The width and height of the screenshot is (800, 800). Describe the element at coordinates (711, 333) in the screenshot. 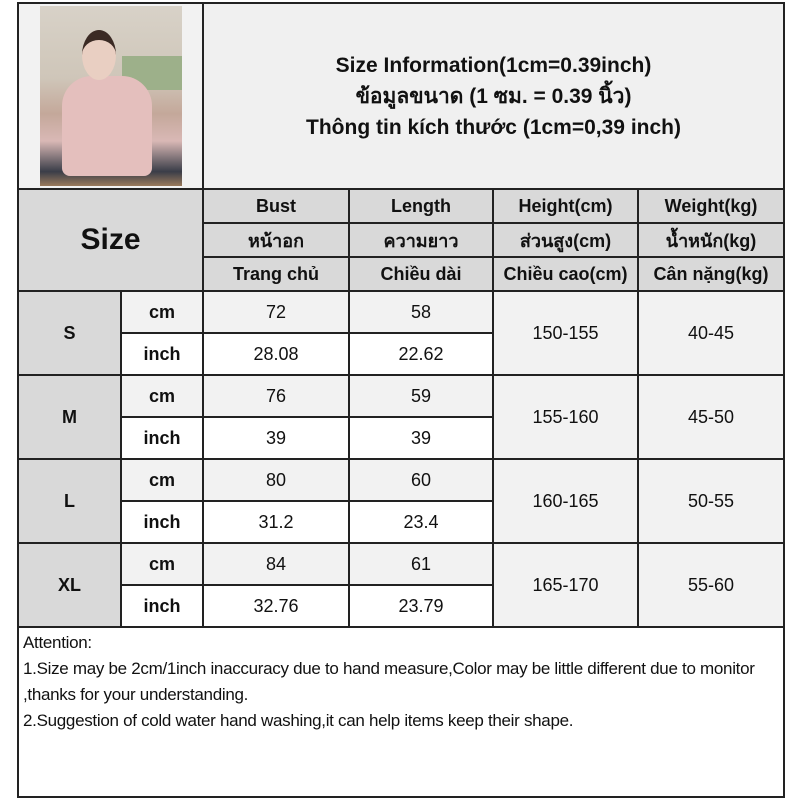

I see `weight-range: 40-45` at that location.